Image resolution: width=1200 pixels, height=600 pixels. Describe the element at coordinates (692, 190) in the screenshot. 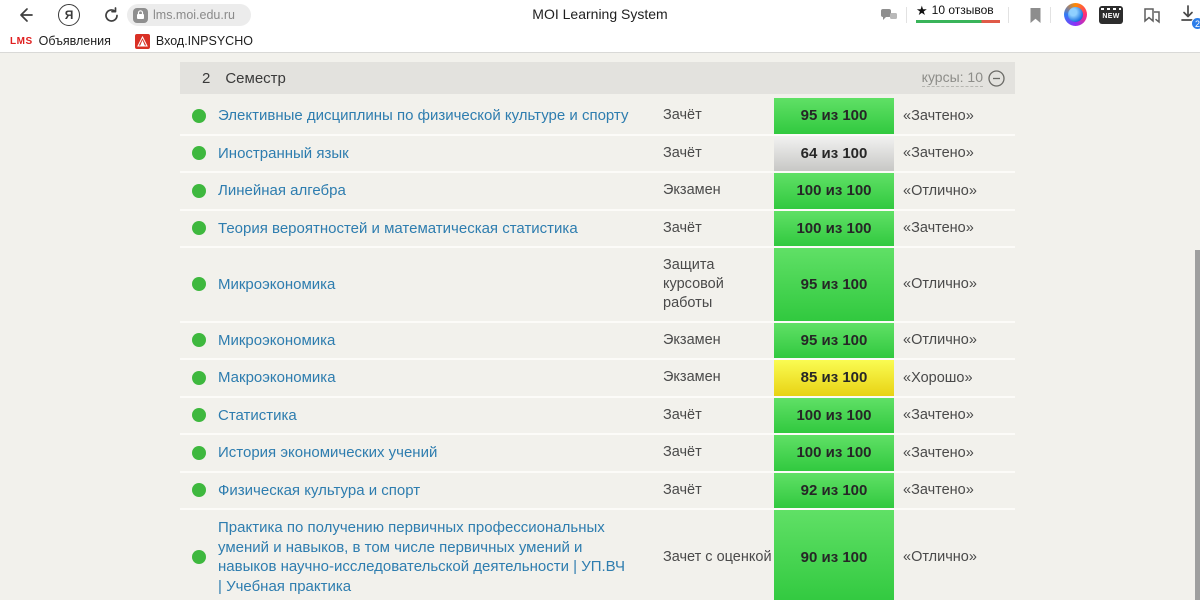

I see `course-type: Экзамен` at that location.